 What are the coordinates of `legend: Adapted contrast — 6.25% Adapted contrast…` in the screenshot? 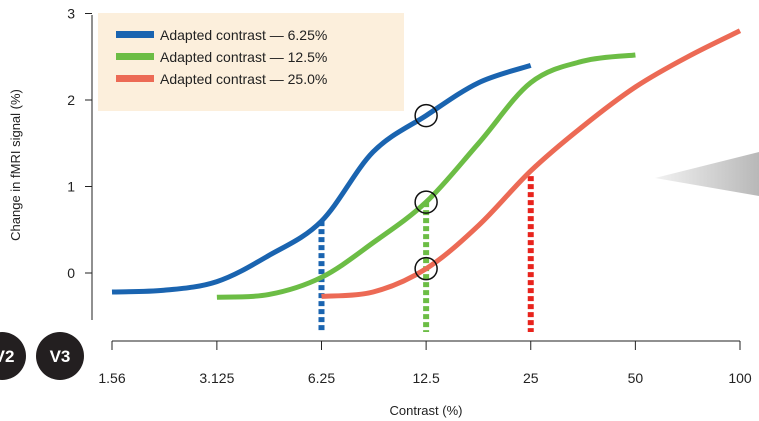 It's located at (251, 62).